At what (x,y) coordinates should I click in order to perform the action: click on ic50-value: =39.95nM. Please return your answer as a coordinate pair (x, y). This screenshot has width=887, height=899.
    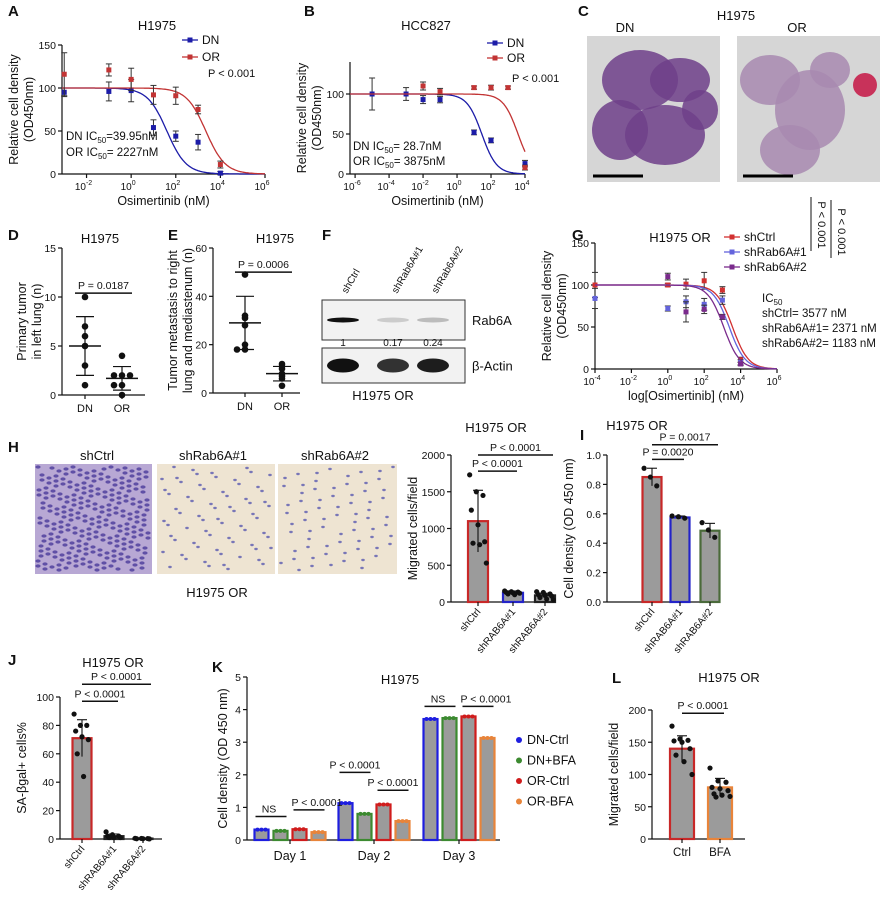
    Looking at the image, I should click on (131, 137).